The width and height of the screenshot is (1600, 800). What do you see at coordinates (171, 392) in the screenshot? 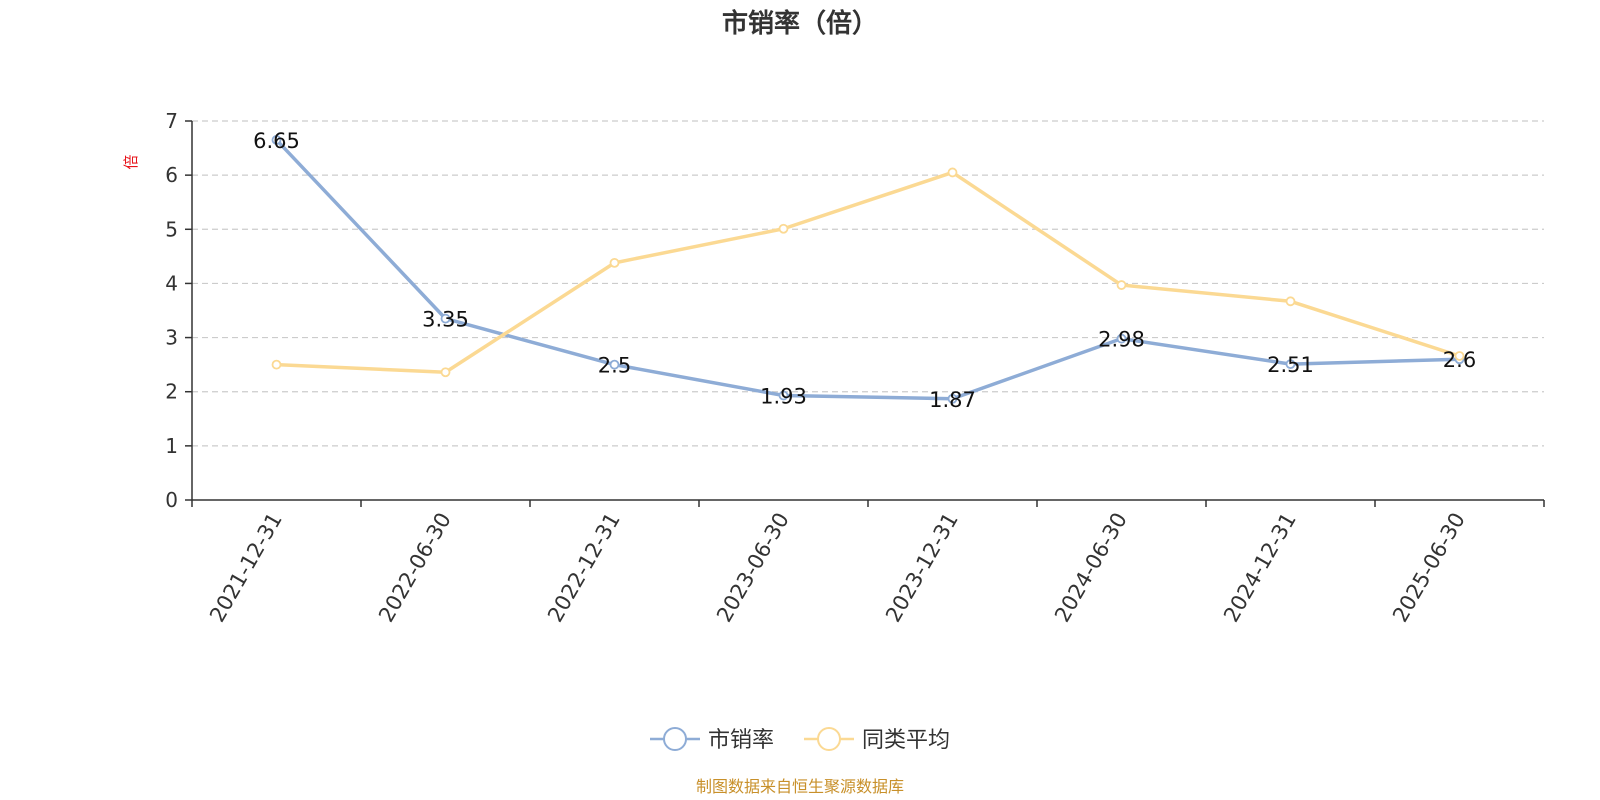
I see `y-tick-label: 2` at bounding box center [171, 392].